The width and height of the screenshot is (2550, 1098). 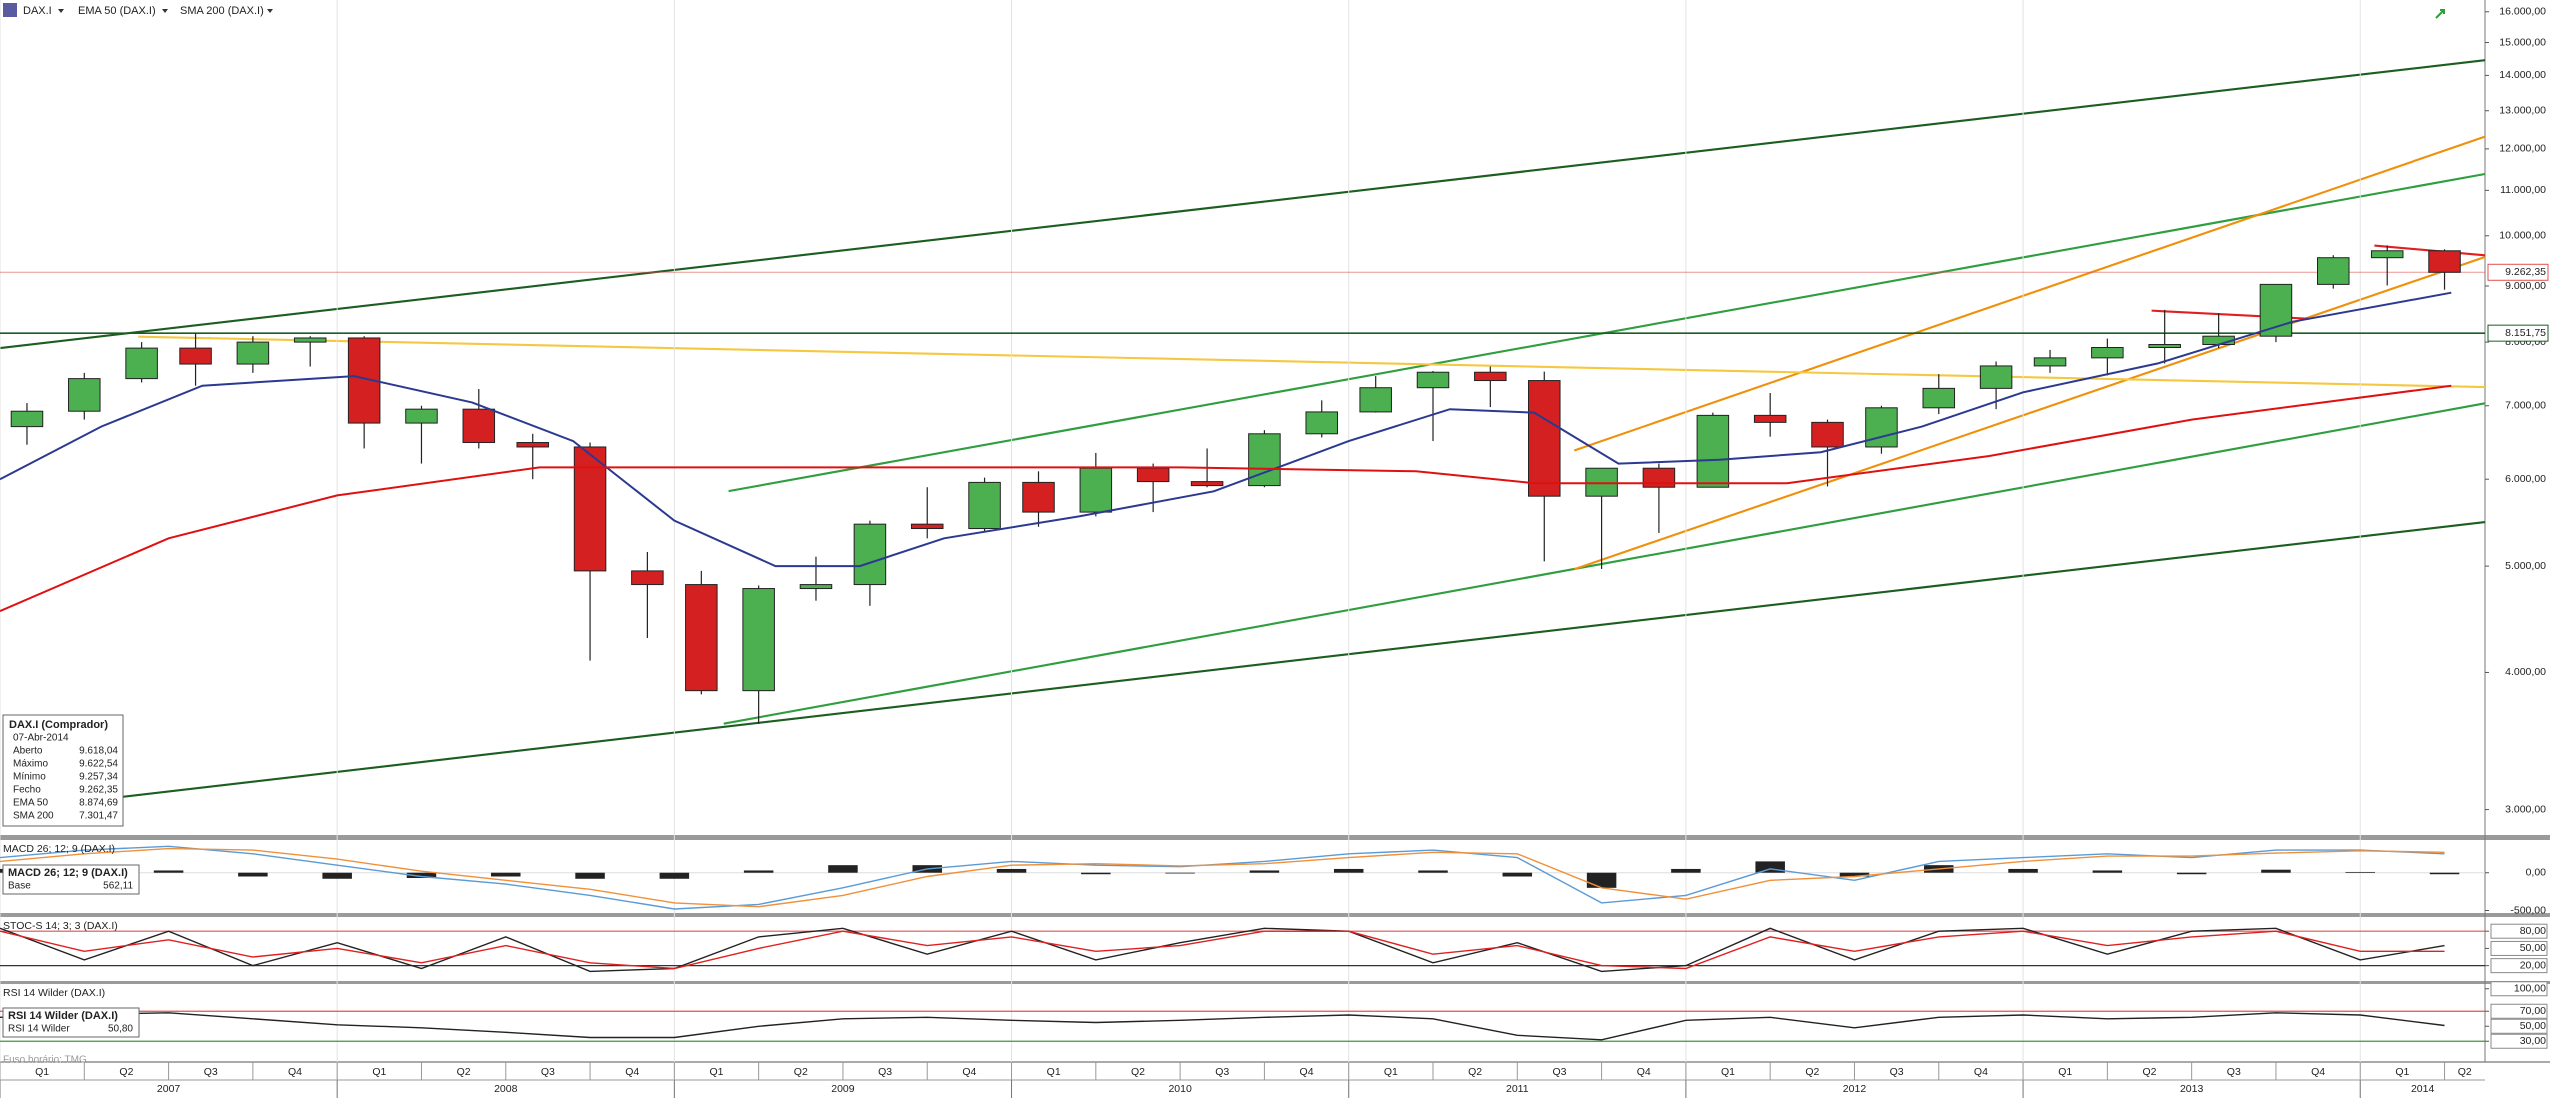 I want to click on overlay-selector: EMA 50 (DAX.I), so click(x=117, y=11).